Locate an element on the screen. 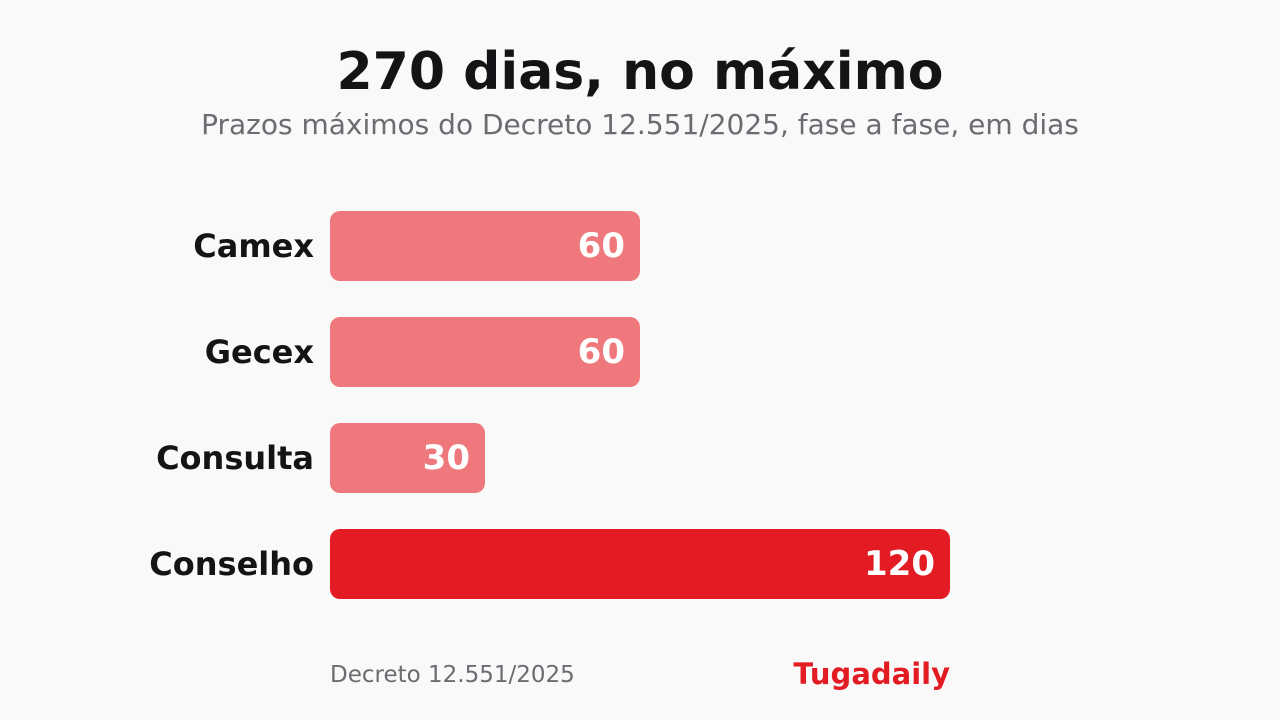 This screenshot has width=1280, height=720. value-label-conselho: 120 is located at coordinates (899, 564).